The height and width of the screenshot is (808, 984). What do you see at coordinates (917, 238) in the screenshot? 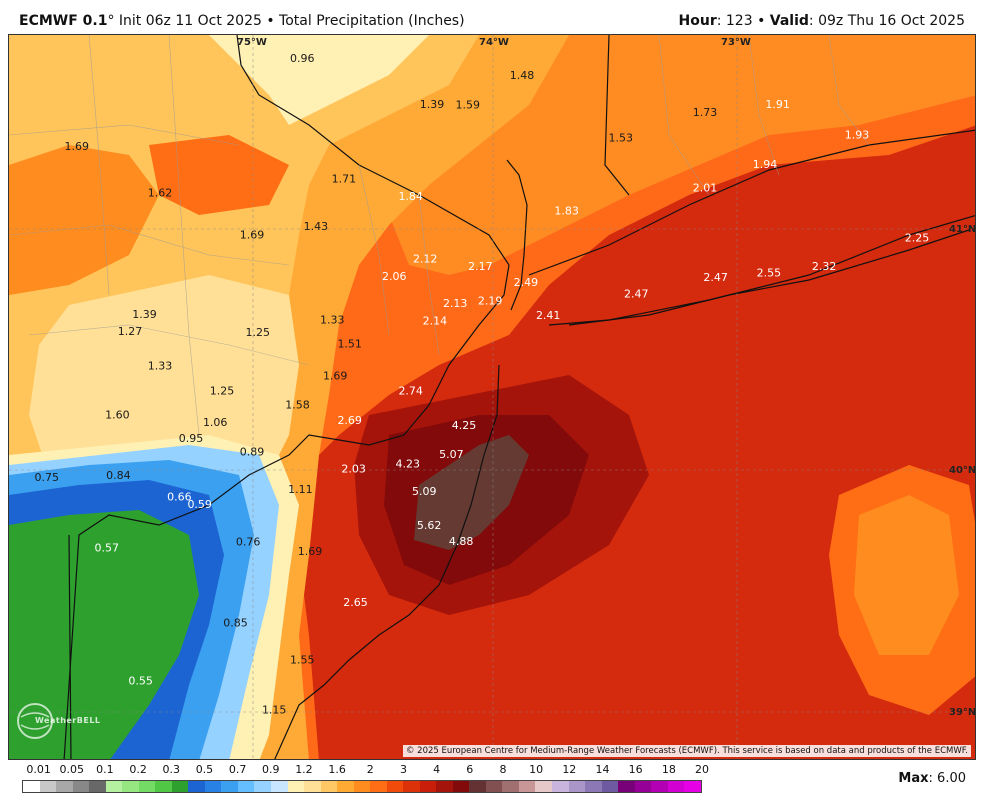
I see `point-value-label: 2.25` at bounding box center [917, 238].